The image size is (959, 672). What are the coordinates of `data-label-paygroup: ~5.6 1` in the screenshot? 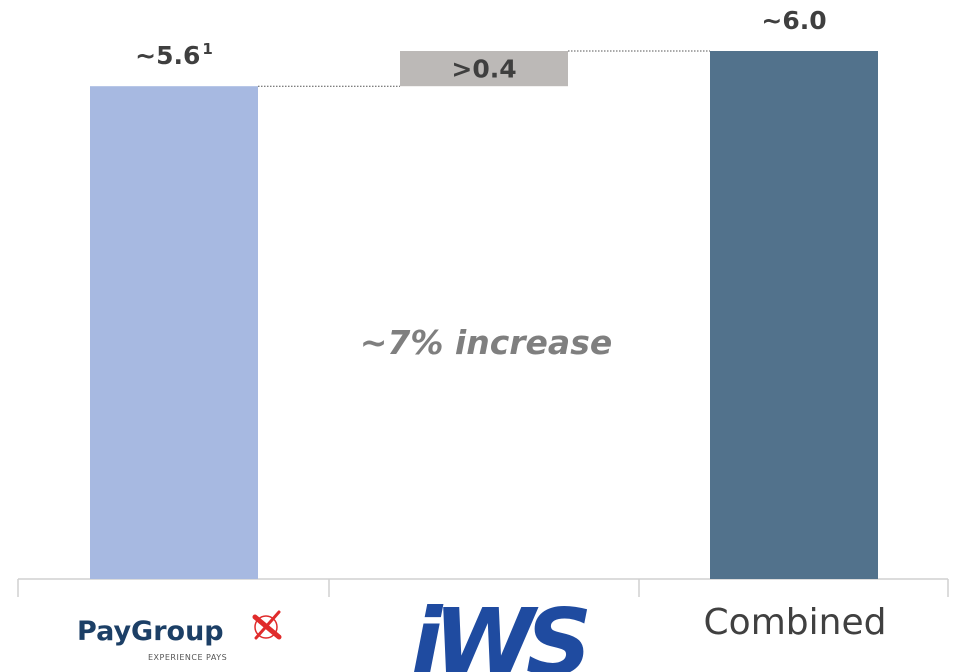 It's located at (174, 55).